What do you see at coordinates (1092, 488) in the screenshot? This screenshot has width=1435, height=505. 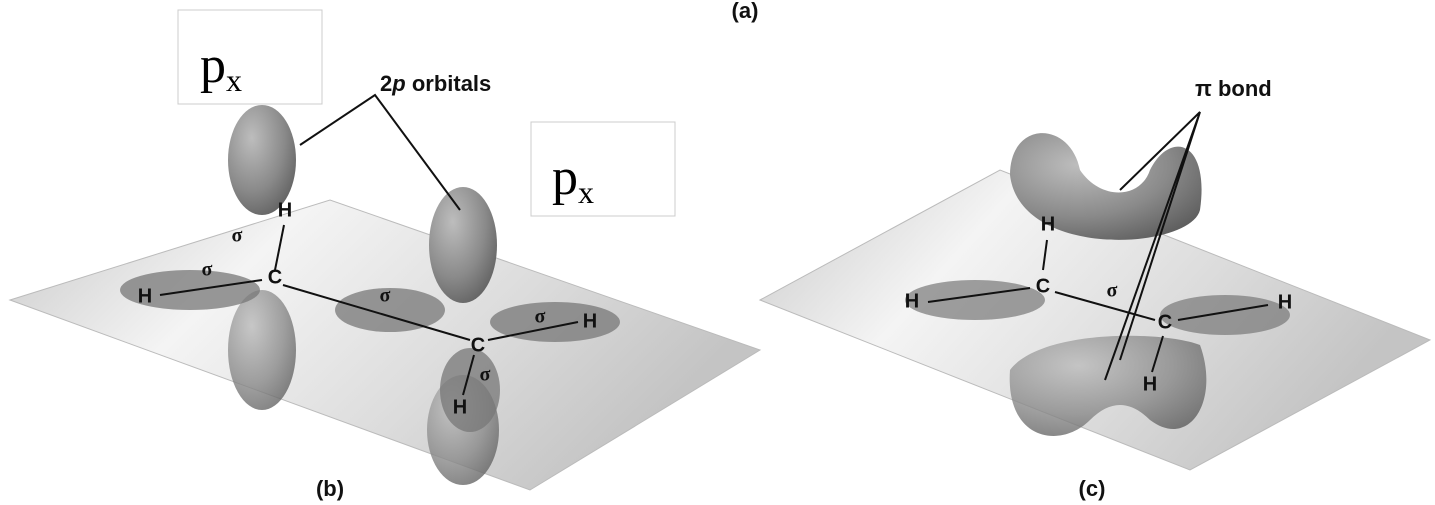 I see `caption: (c)` at bounding box center [1092, 488].